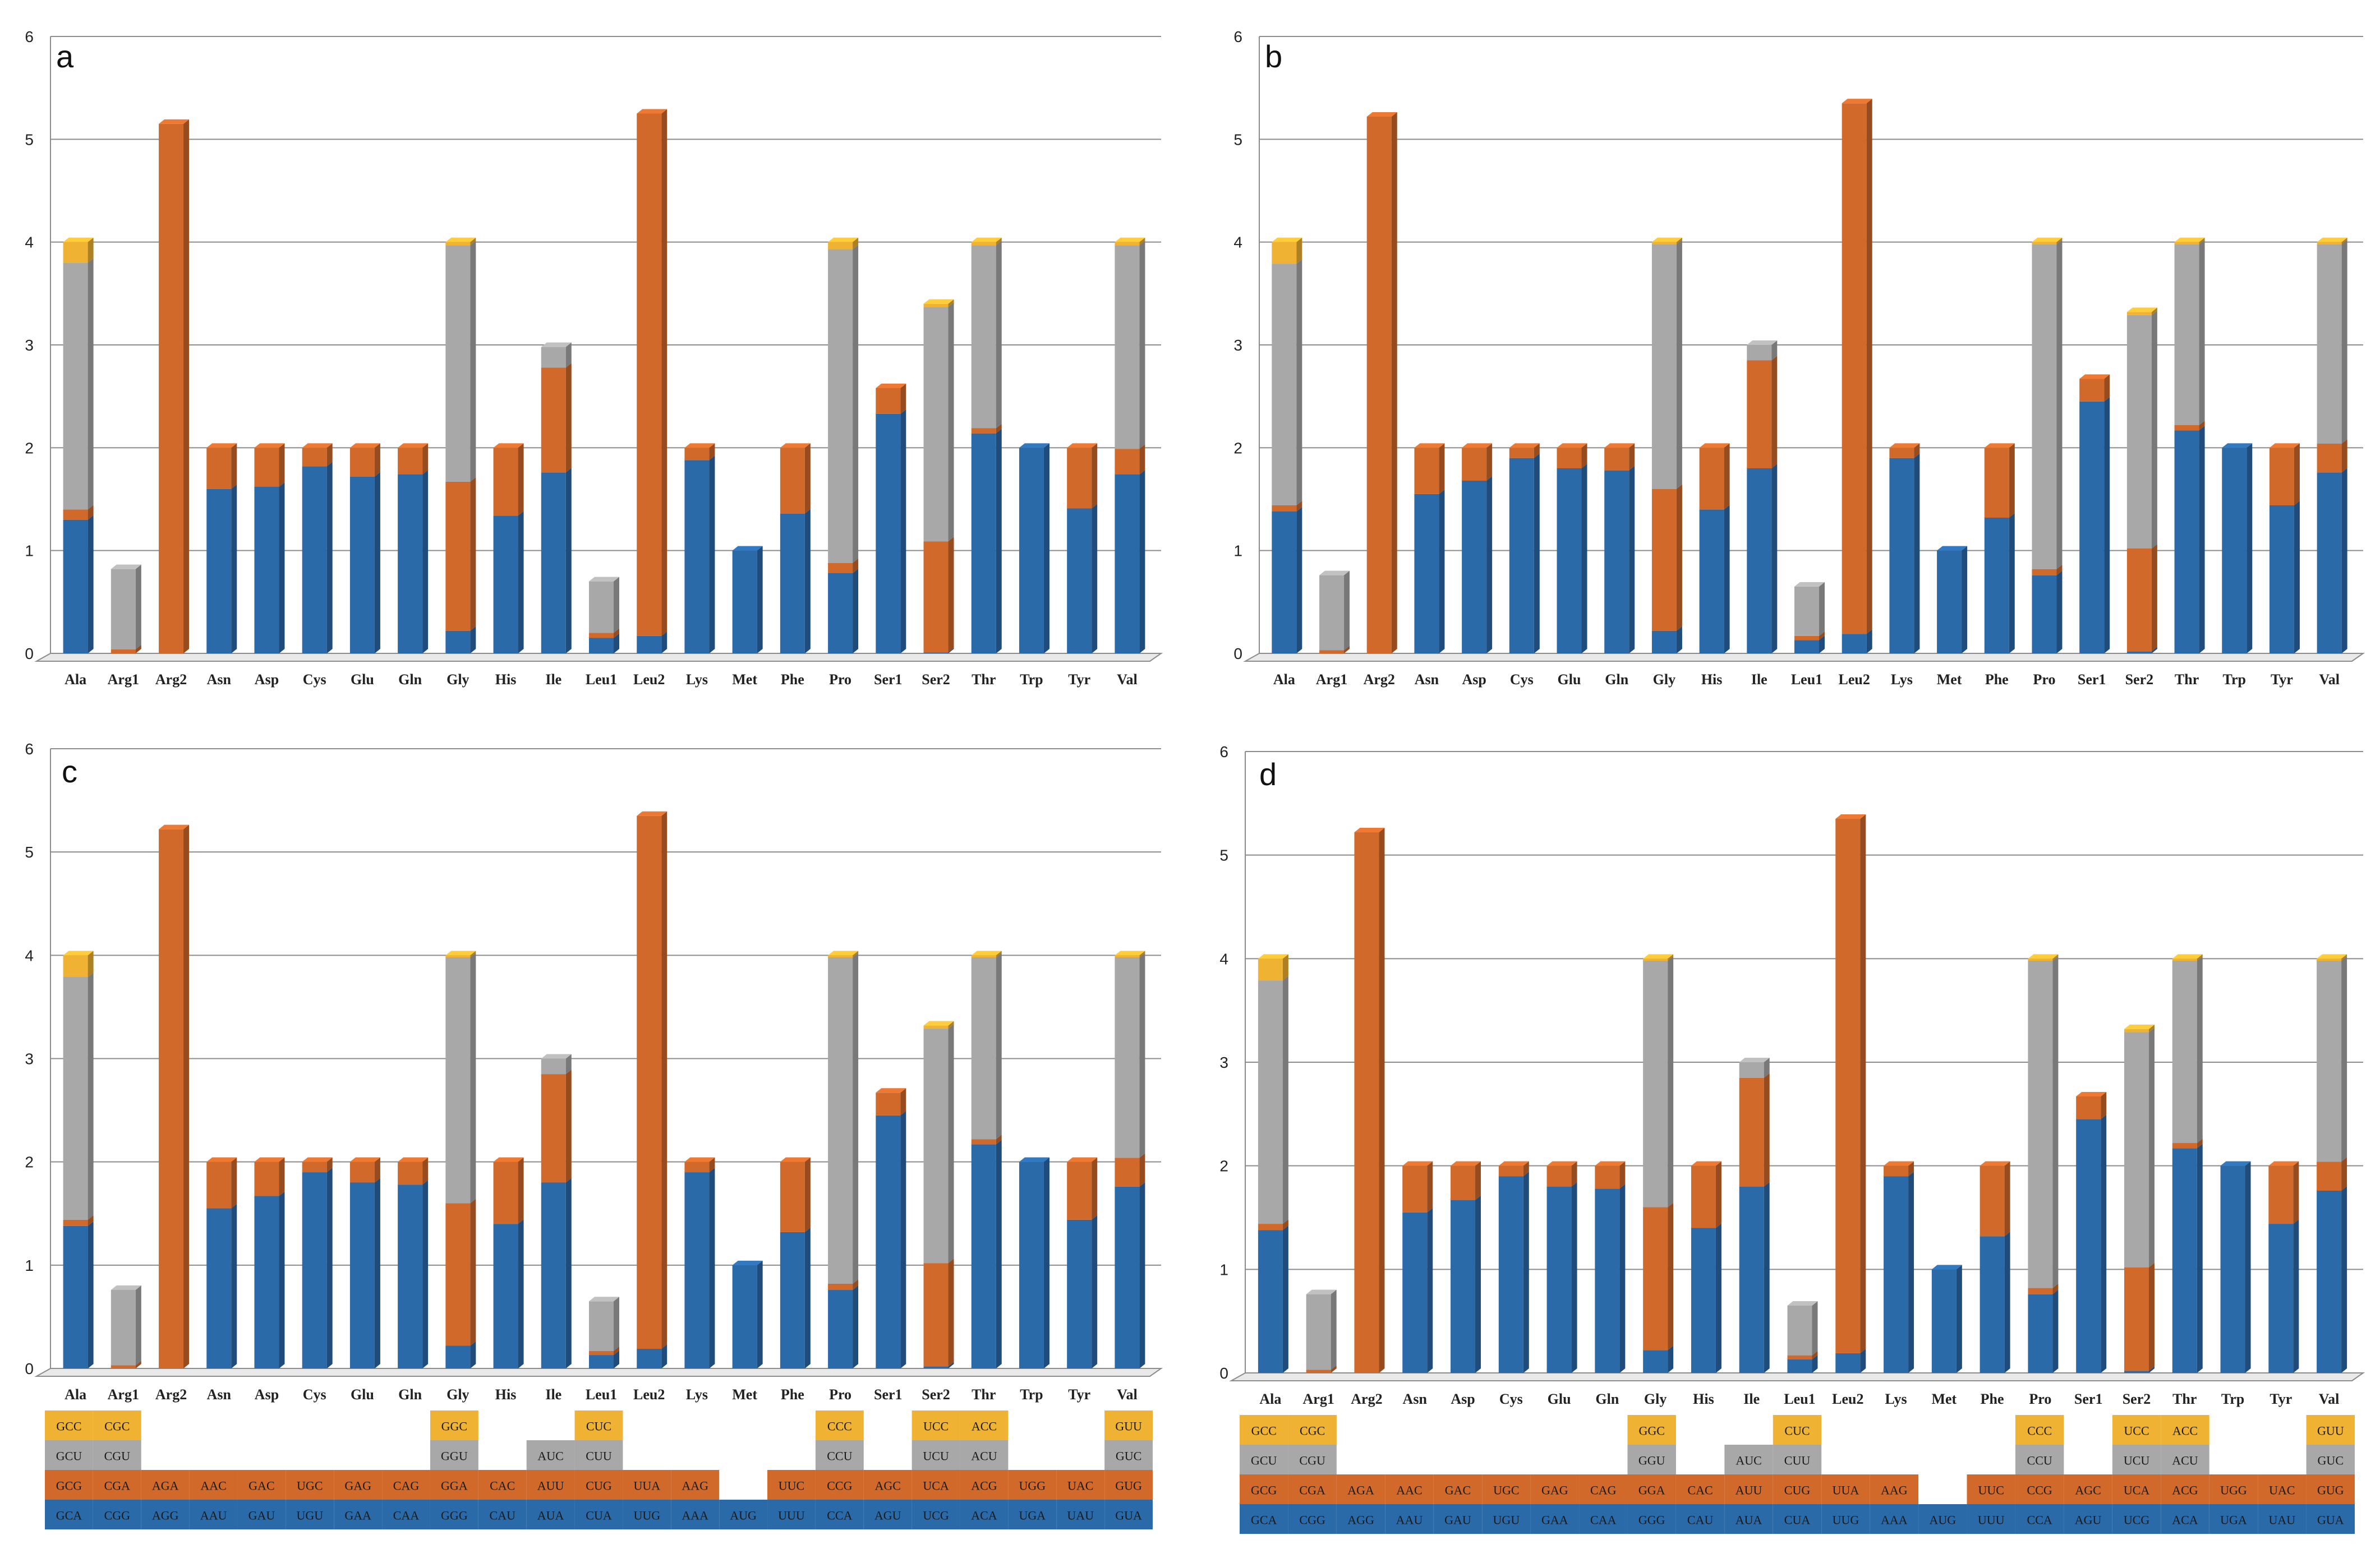  What do you see at coordinates (599, 1516) in the screenshot?
I see `codon-label: CUA` at bounding box center [599, 1516].